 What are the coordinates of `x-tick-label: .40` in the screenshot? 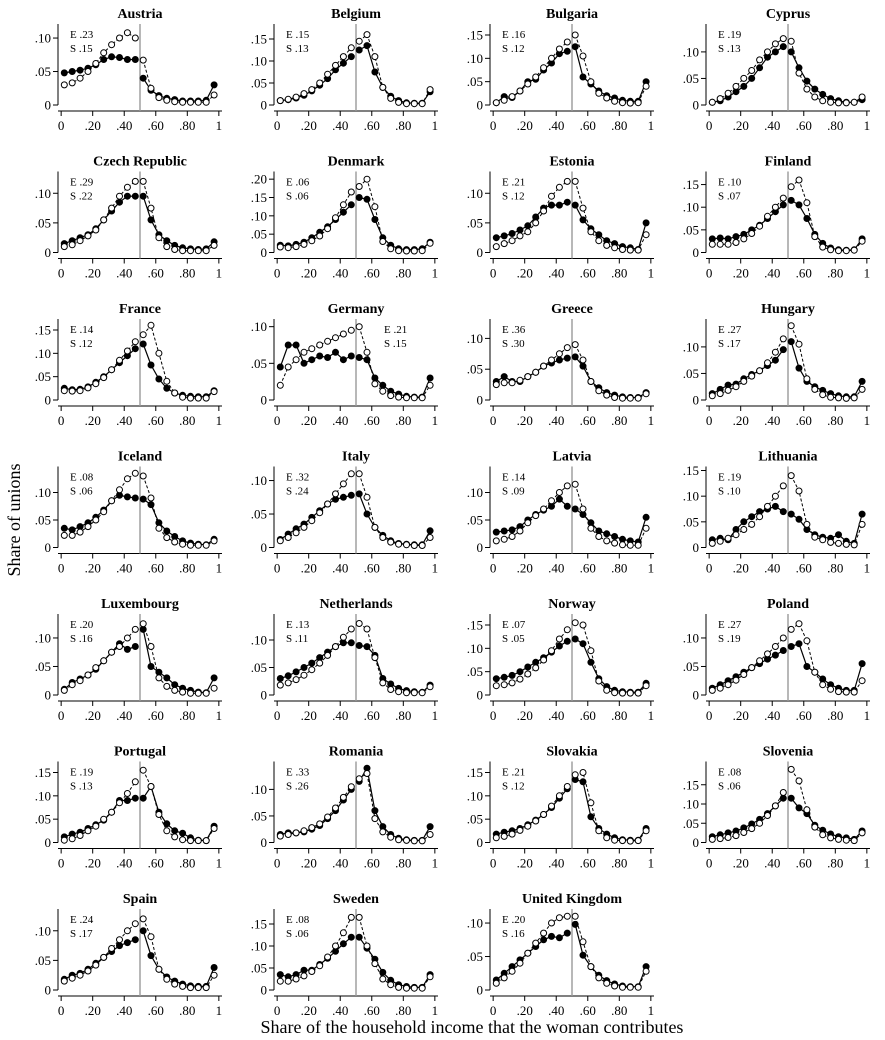 It's located at (772, 273).